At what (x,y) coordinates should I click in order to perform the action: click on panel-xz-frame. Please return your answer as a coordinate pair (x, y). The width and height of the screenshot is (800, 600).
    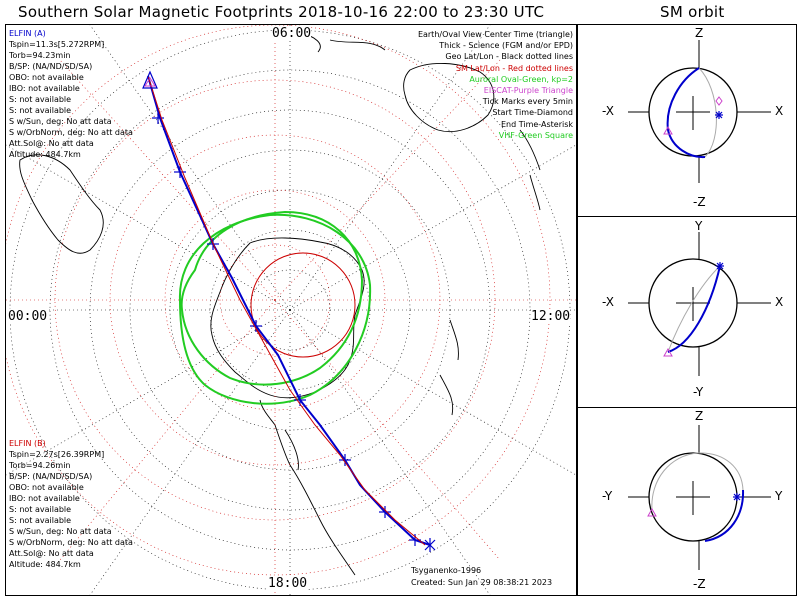
    Looking at the image, I should click on (687, 120).